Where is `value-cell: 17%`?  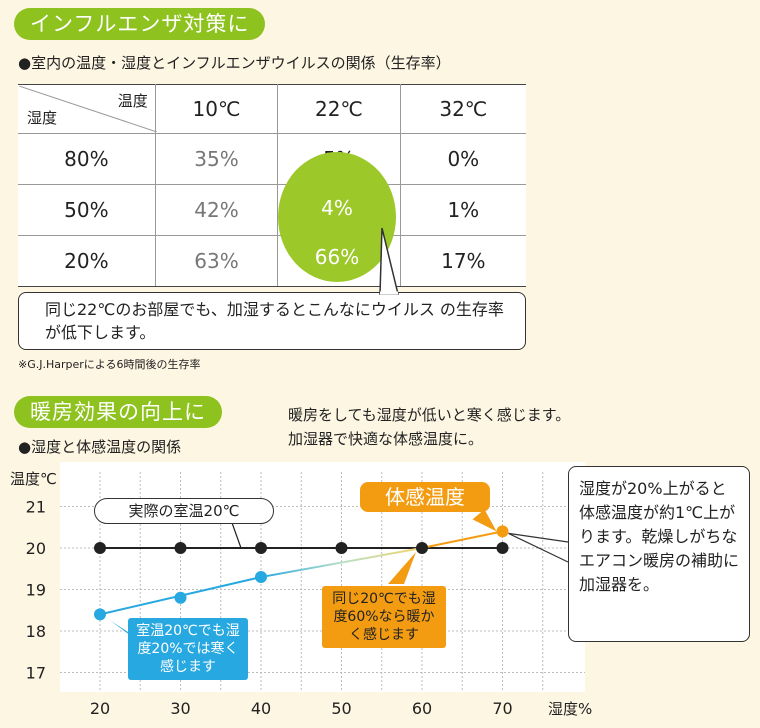
value-cell: 17% is located at coordinates (463, 261).